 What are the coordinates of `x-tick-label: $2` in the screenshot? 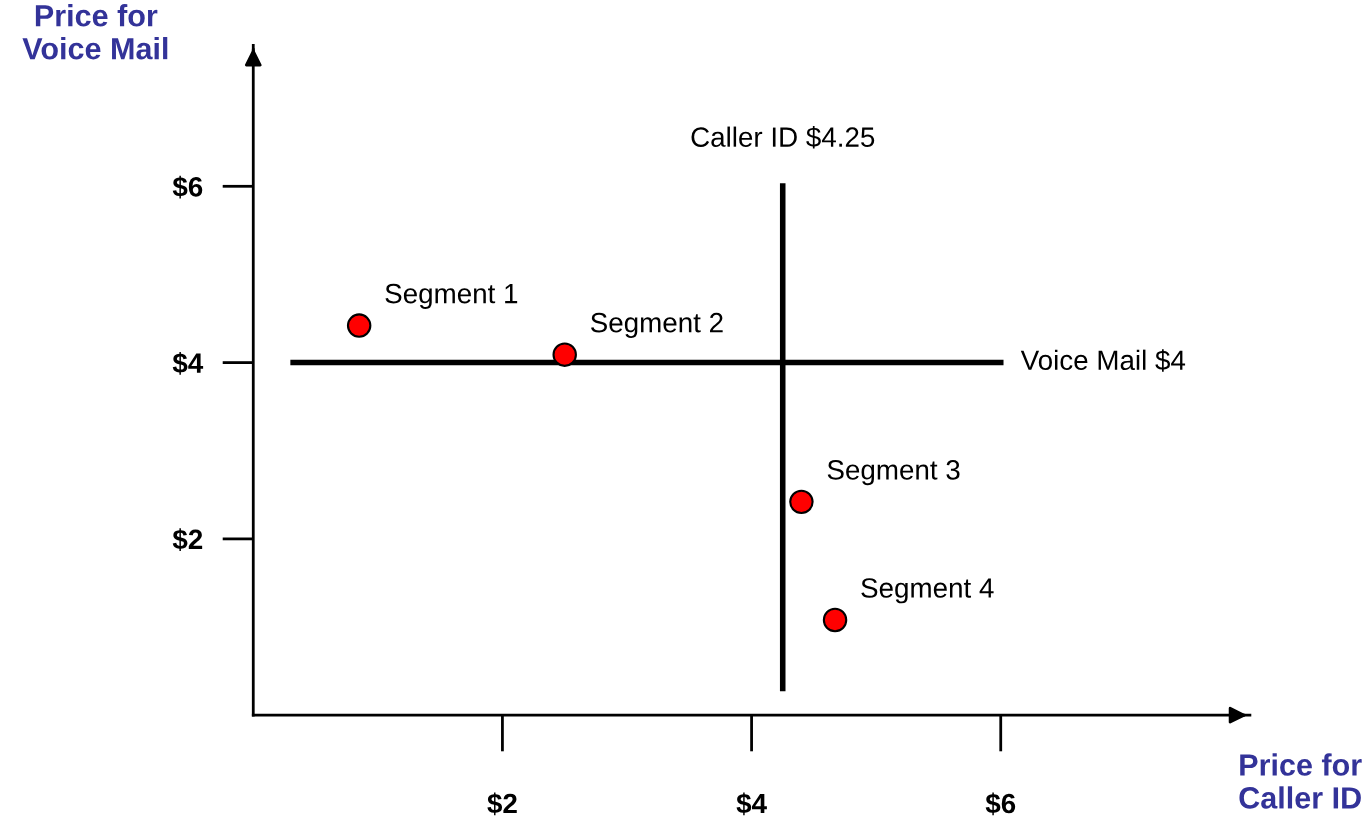 It's located at (502, 804).